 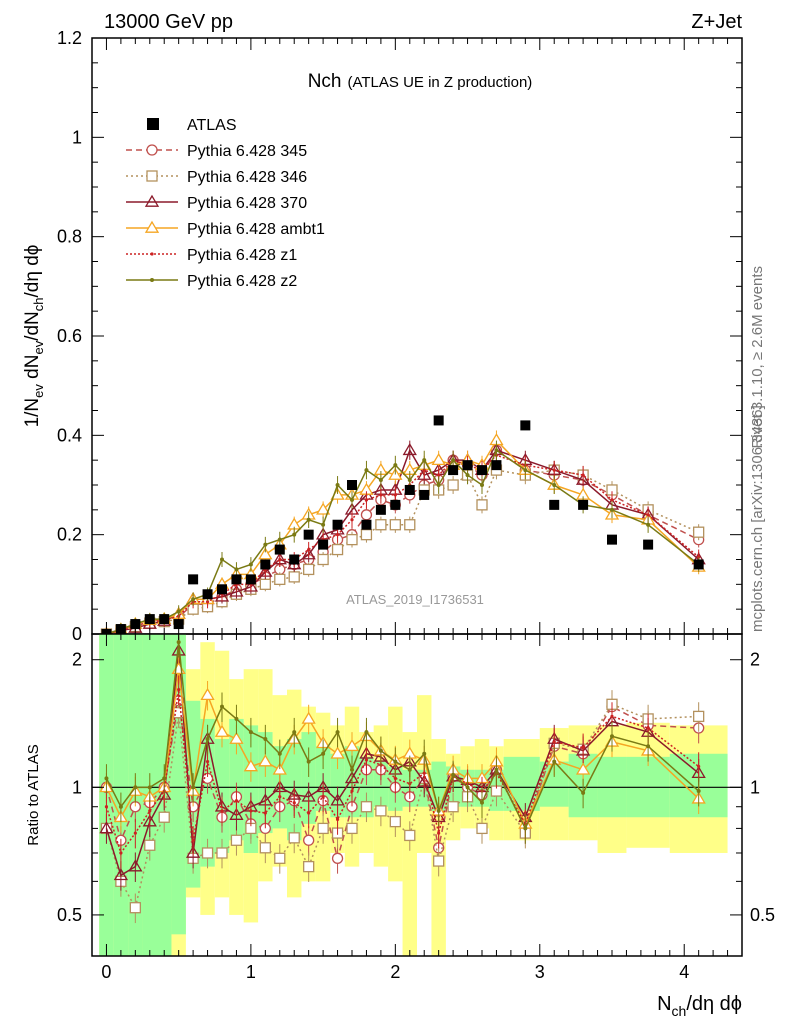 I want to click on ratio-y-tick-label: 1, so click(x=77, y=787).